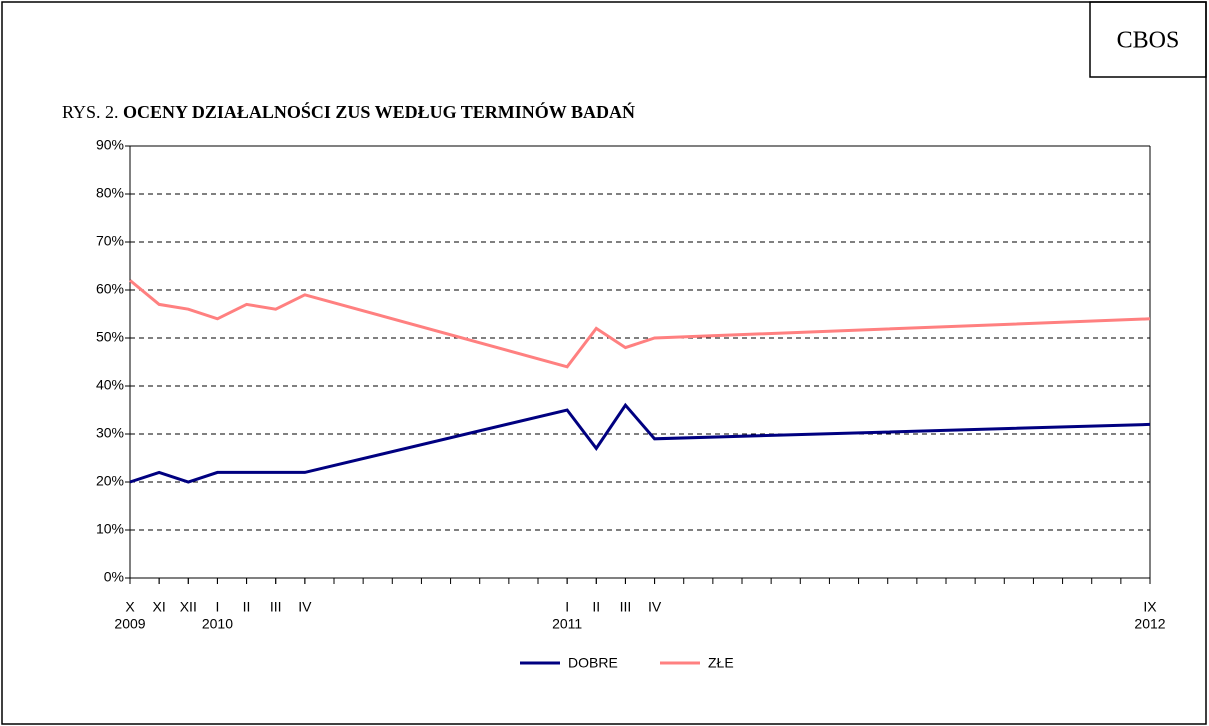 The width and height of the screenshot is (1209, 726). What do you see at coordinates (217, 624) in the screenshot?
I see `x-year-label: 2010` at bounding box center [217, 624].